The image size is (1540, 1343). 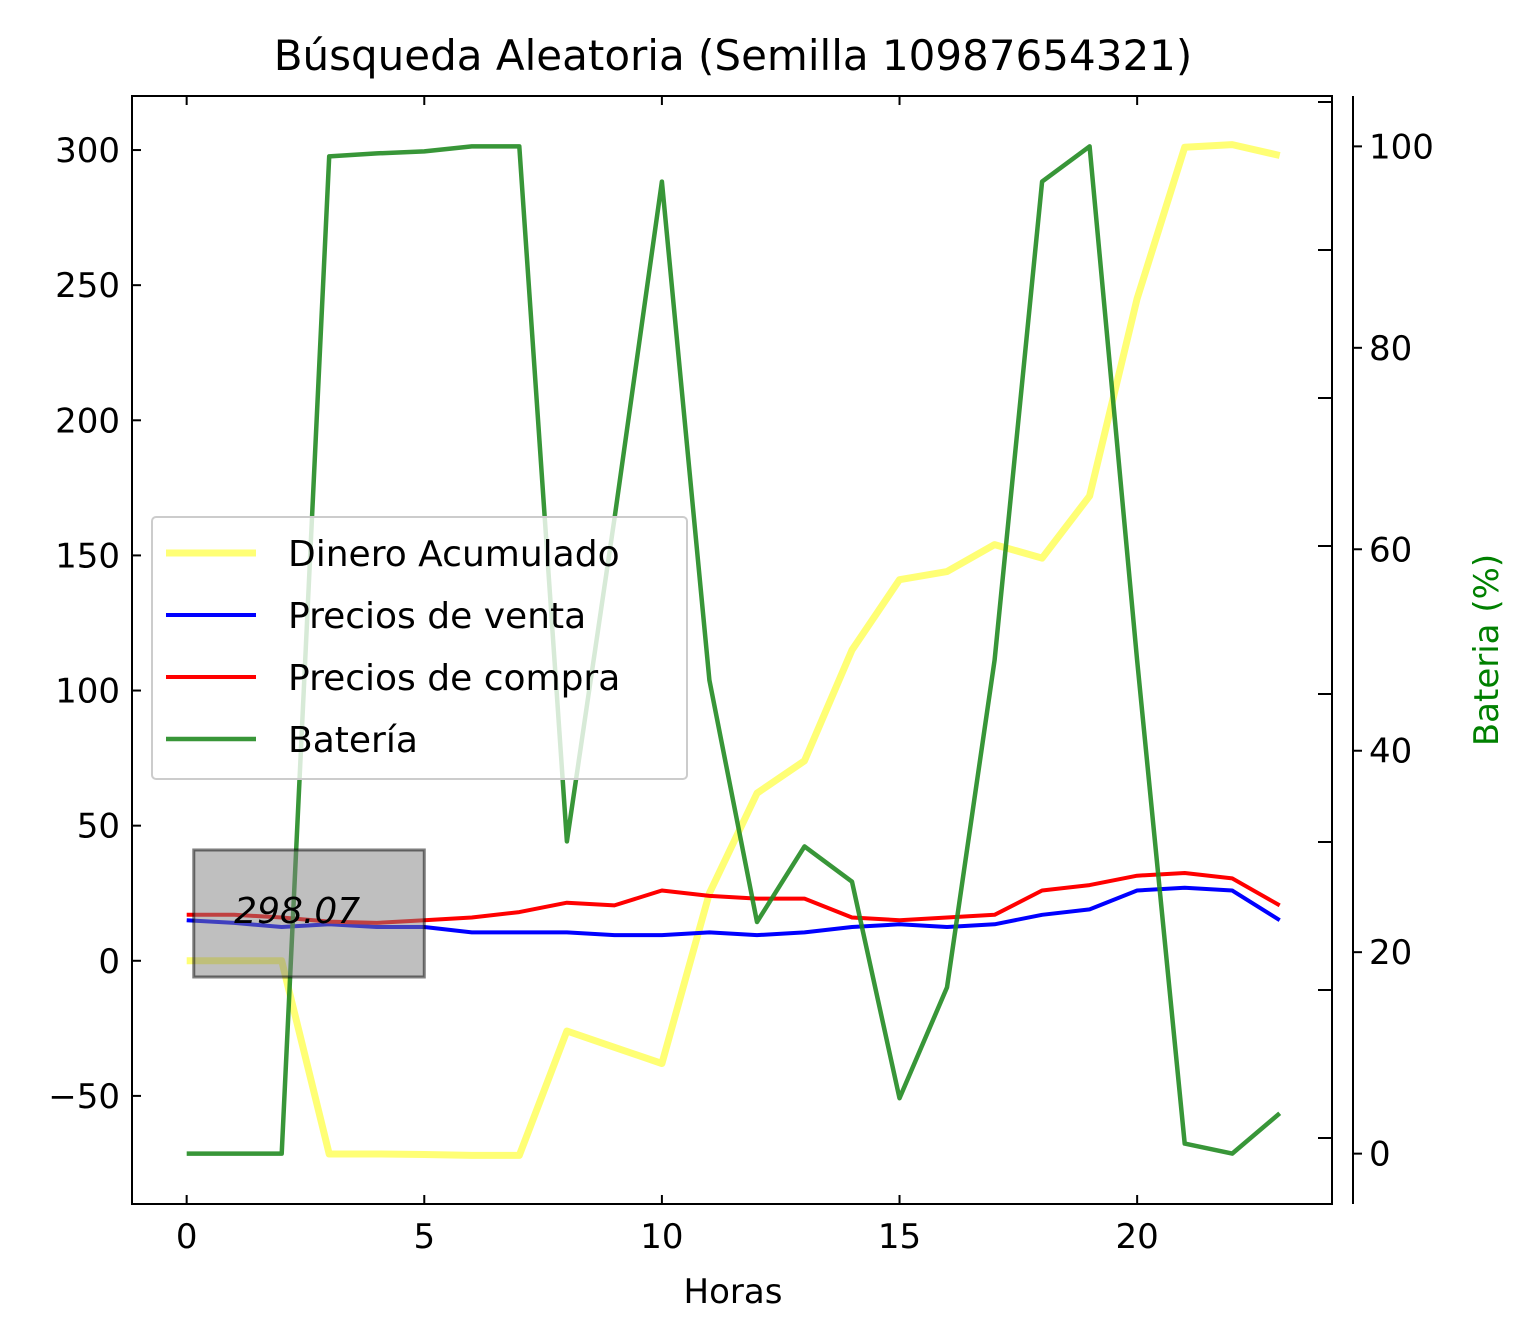 I want to click on x-tick-label: 20, so click(x=1137, y=1237).